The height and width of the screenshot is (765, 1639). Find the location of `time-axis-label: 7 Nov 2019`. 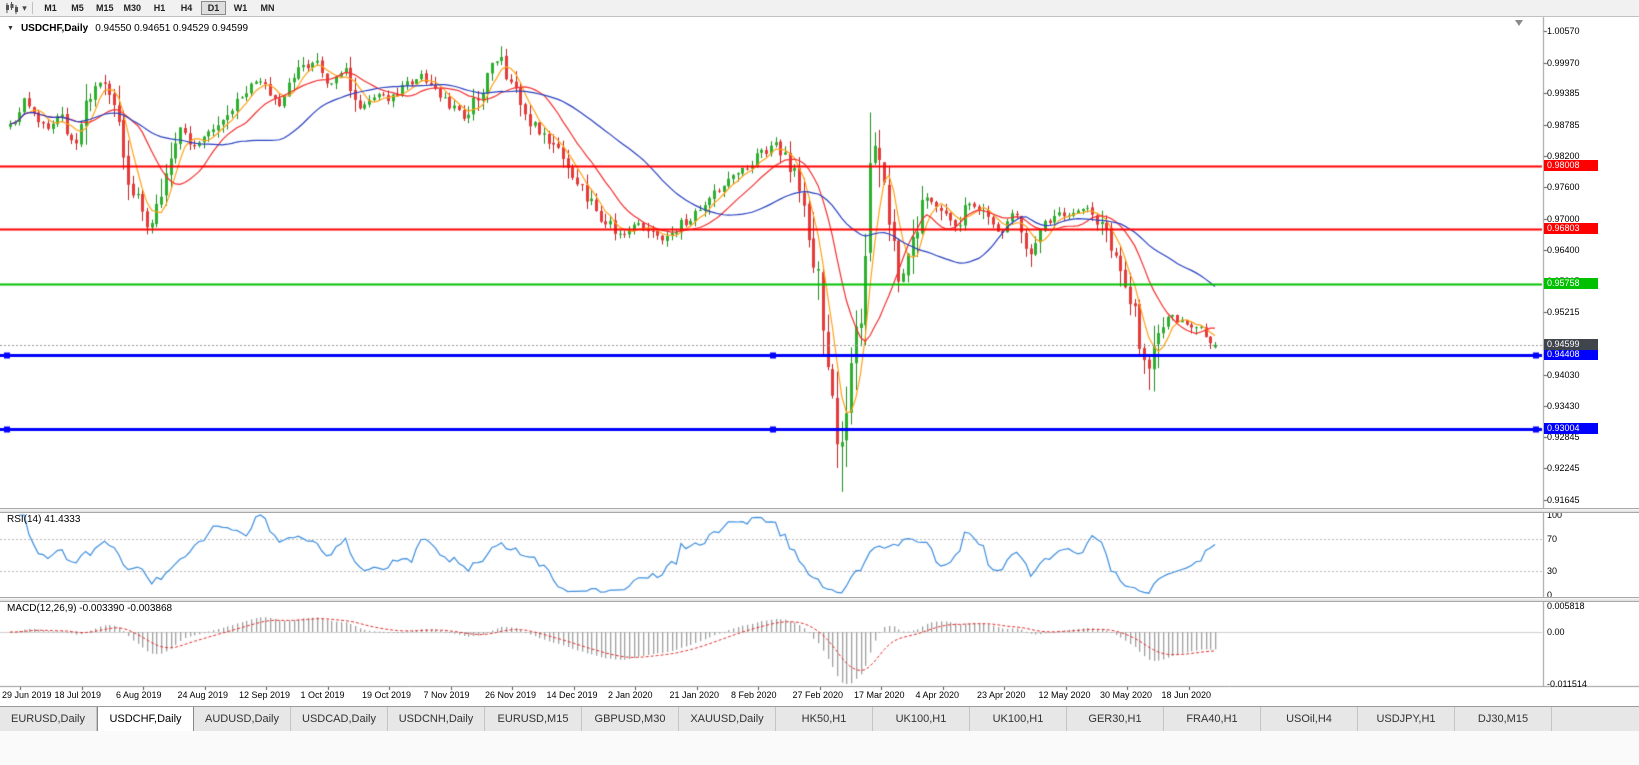

time-axis-label: 7 Nov 2019 is located at coordinates (446, 695).